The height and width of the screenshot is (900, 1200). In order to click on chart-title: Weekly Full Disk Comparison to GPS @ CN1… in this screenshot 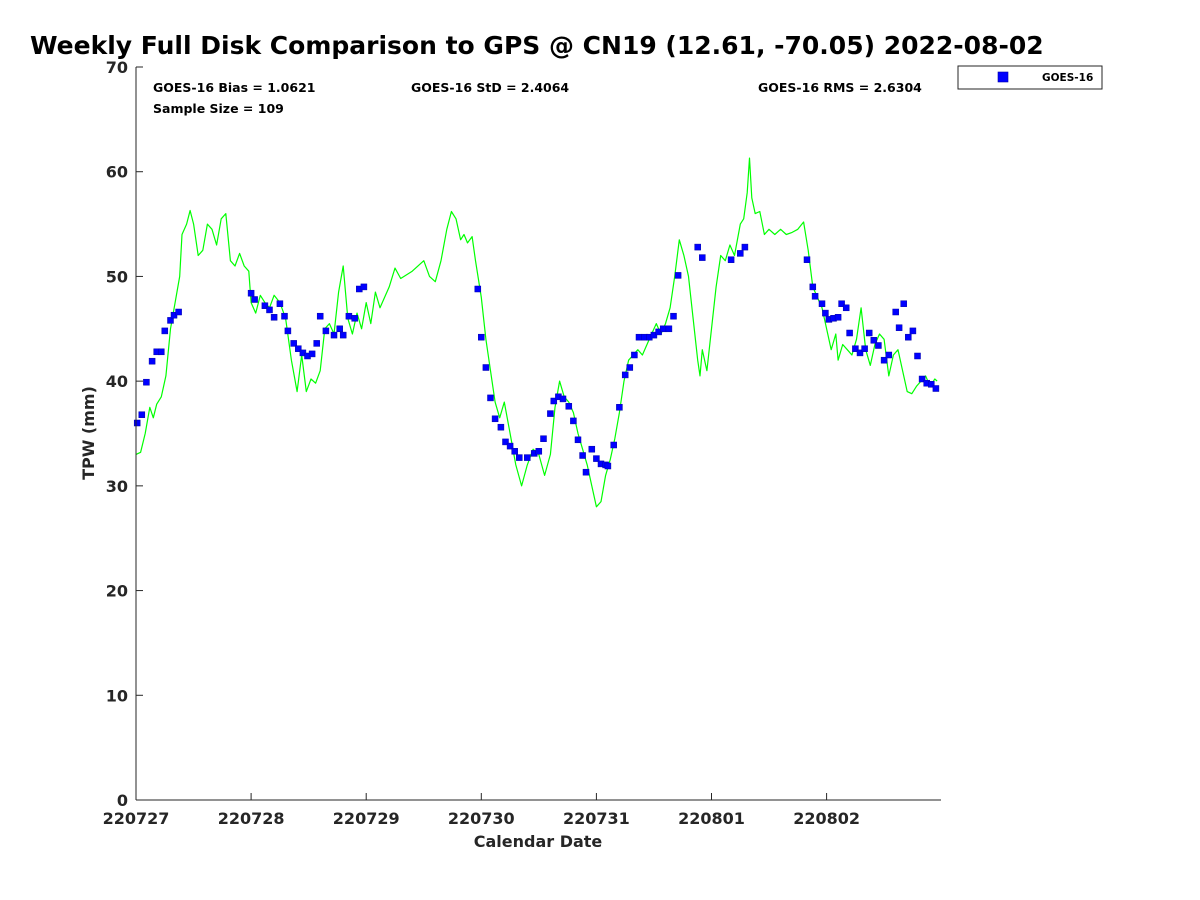, I will do `click(537, 45)`.